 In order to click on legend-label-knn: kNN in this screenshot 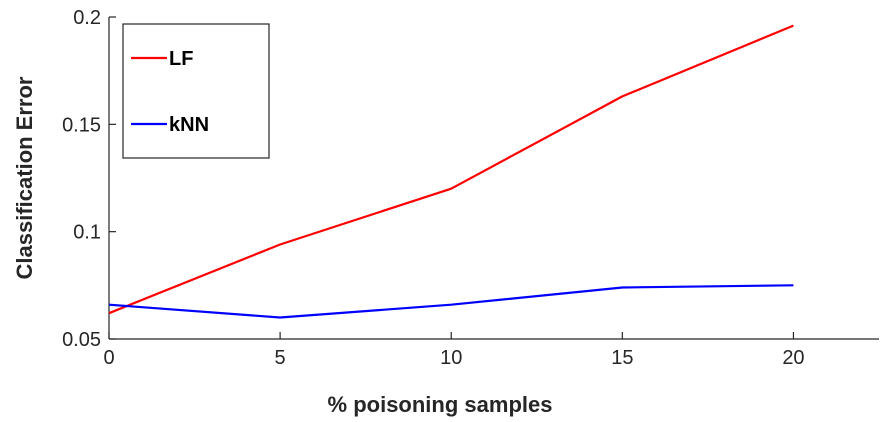, I will do `click(189, 125)`.